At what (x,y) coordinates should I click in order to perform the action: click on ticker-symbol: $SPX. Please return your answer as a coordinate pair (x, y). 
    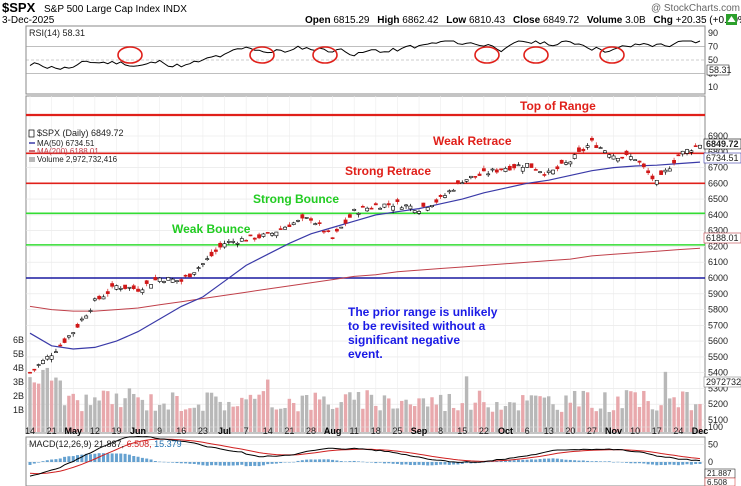
    Looking at the image, I should click on (19, 7).